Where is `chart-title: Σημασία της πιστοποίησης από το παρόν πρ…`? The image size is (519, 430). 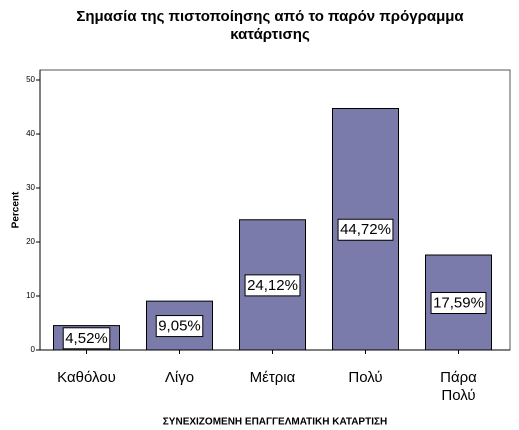 chart-title: Σημασία της πιστοποίησης από το παρόν πρ… is located at coordinates (270, 25).